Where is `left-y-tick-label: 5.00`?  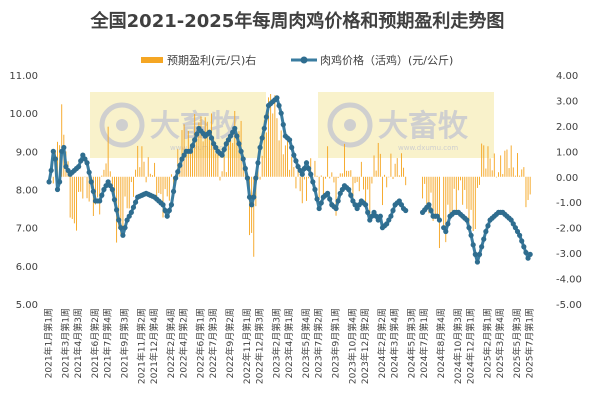
left-y-tick-label: 5.00 is located at coordinates (27, 305).